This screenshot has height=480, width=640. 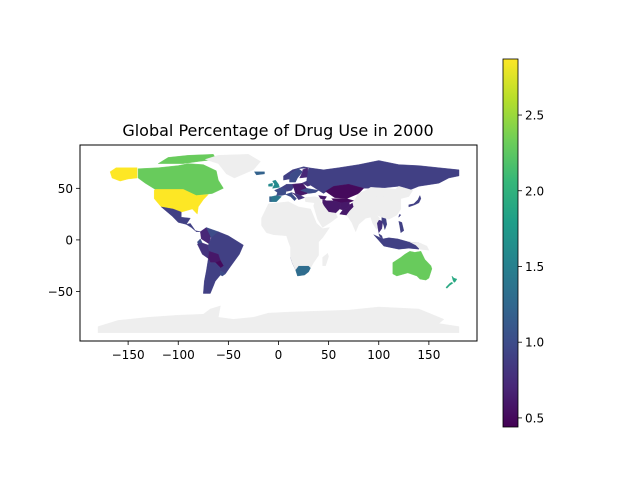 What do you see at coordinates (428, 355) in the screenshot?
I see `x-tick-label: 150` at bounding box center [428, 355].